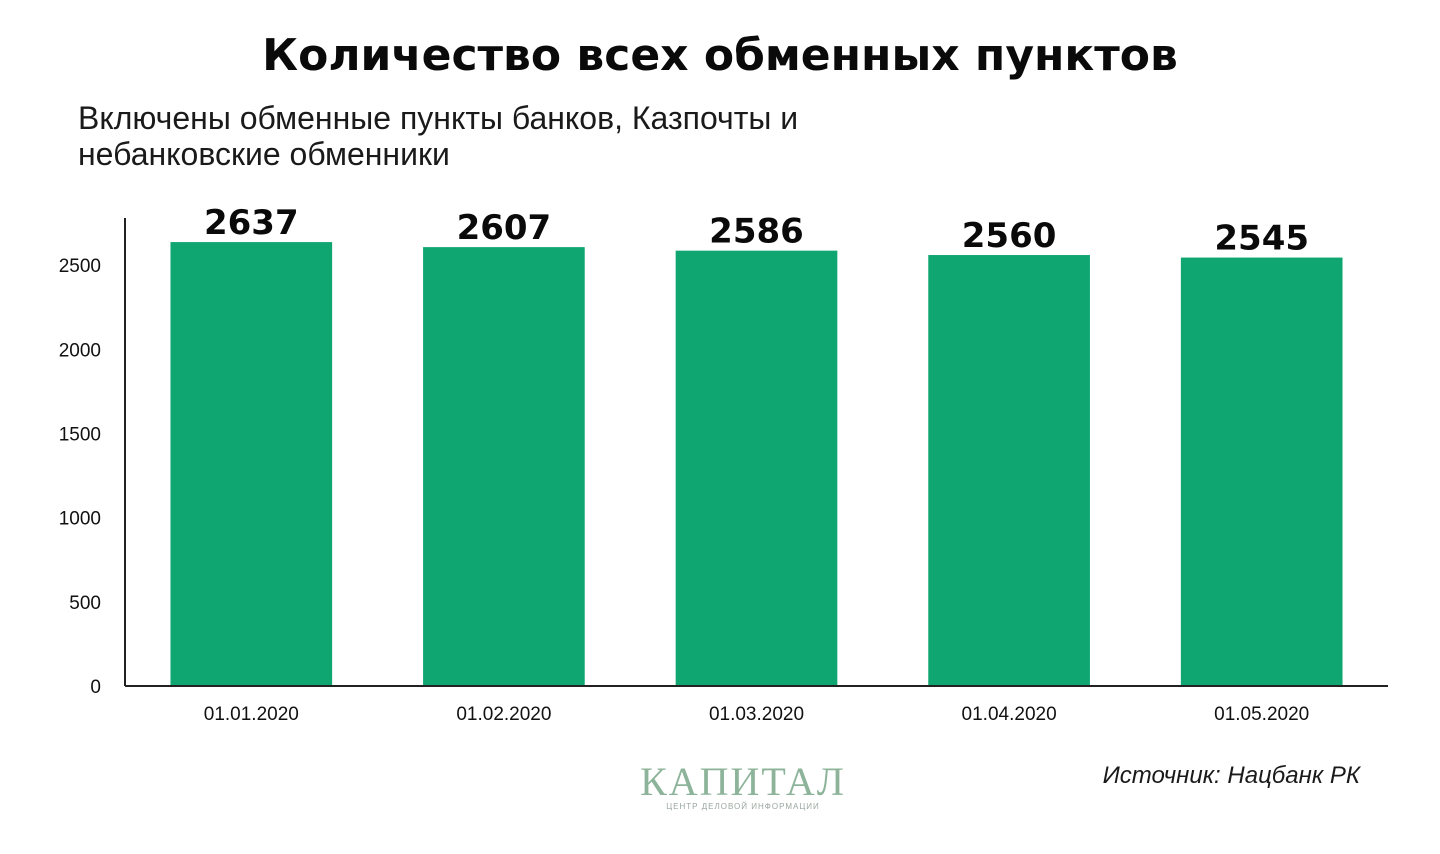  What do you see at coordinates (95, 687) in the screenshot?
I see `y-tick-label: 0` at bounding box center [95, 687].